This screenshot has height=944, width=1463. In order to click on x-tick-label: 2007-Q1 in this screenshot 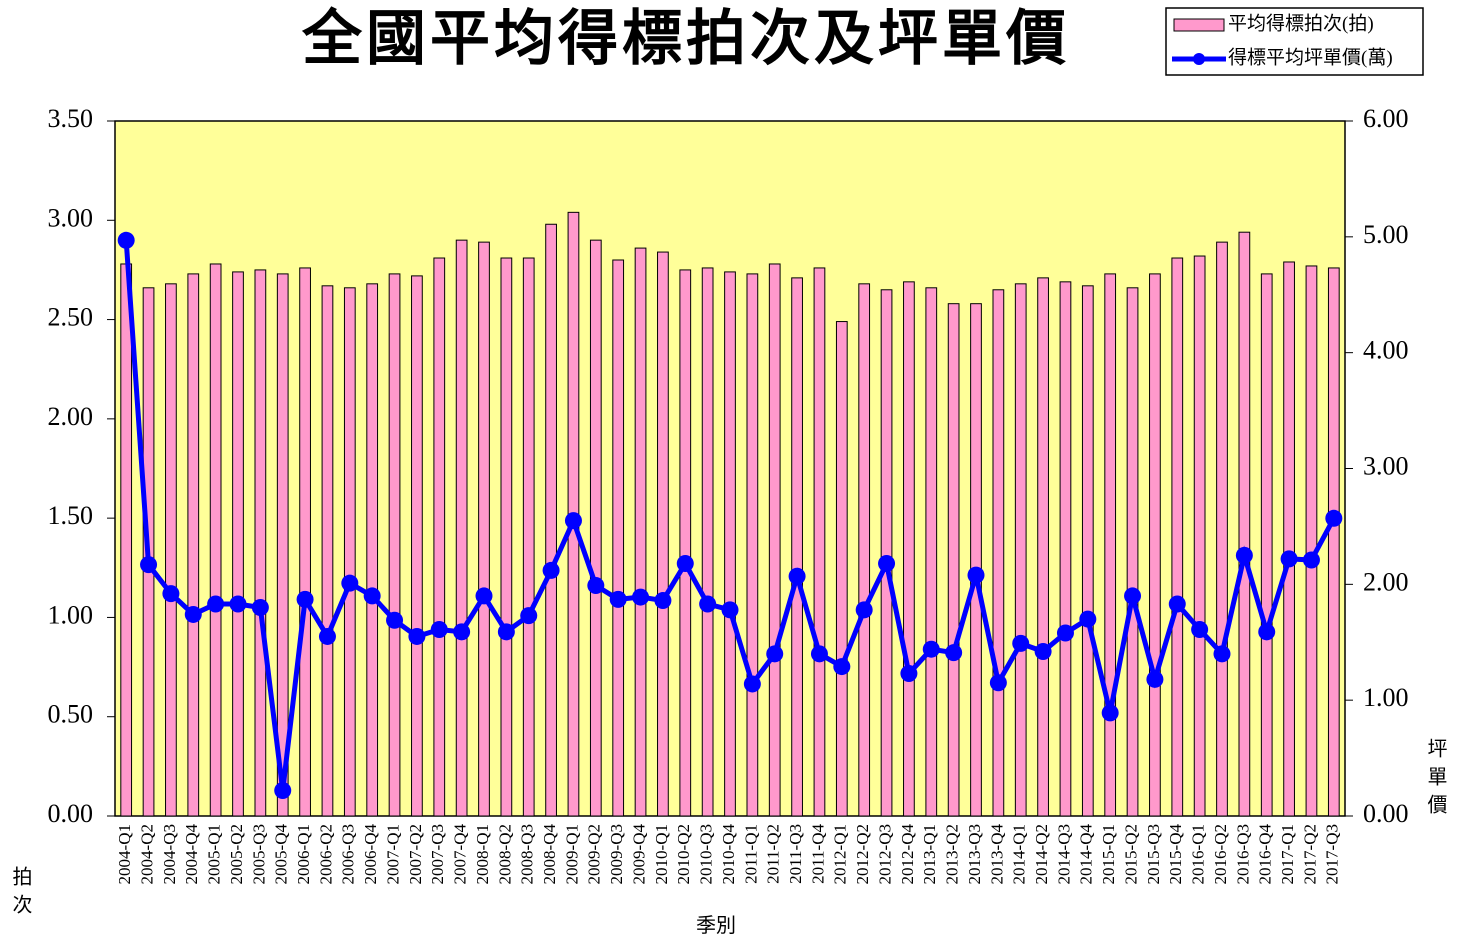, I will do `click(392, 854)`.